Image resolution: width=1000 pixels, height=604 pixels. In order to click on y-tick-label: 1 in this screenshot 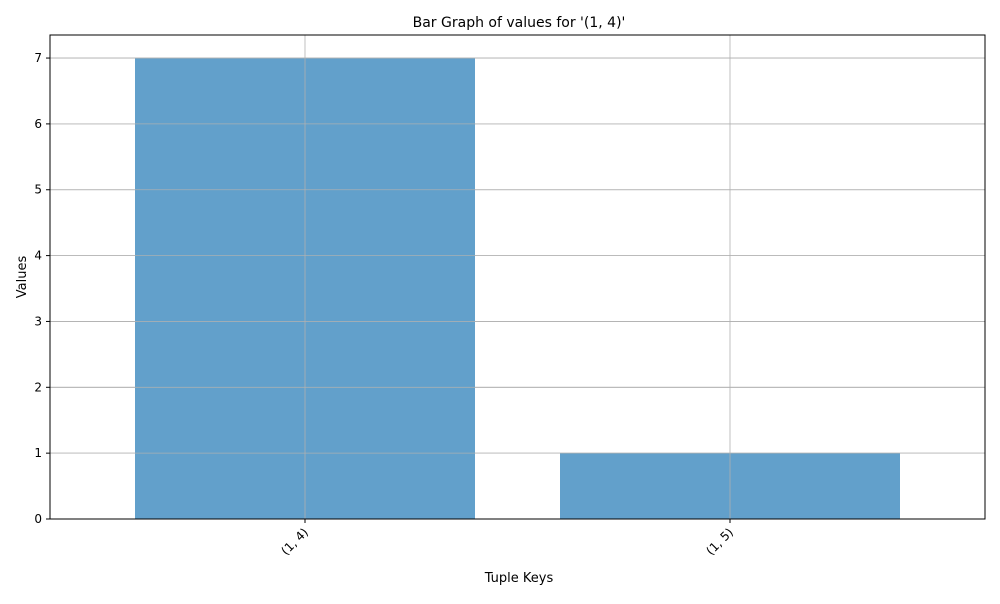, I will do `click(38, 453)`.